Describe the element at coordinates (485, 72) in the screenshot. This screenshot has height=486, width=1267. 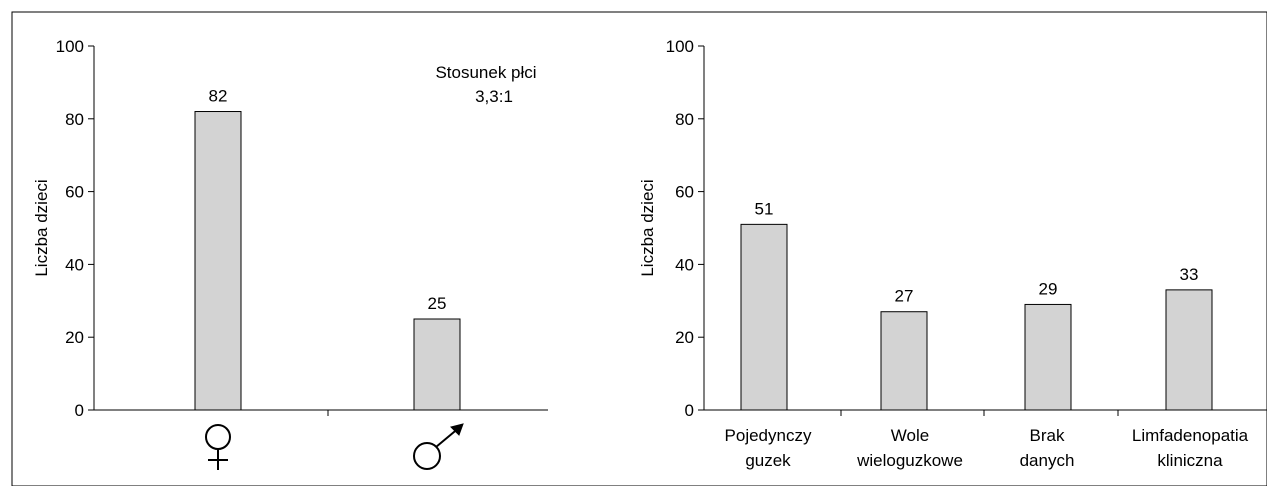
I see `sex-ratio-note-line1: Stosunek płci` at that location.